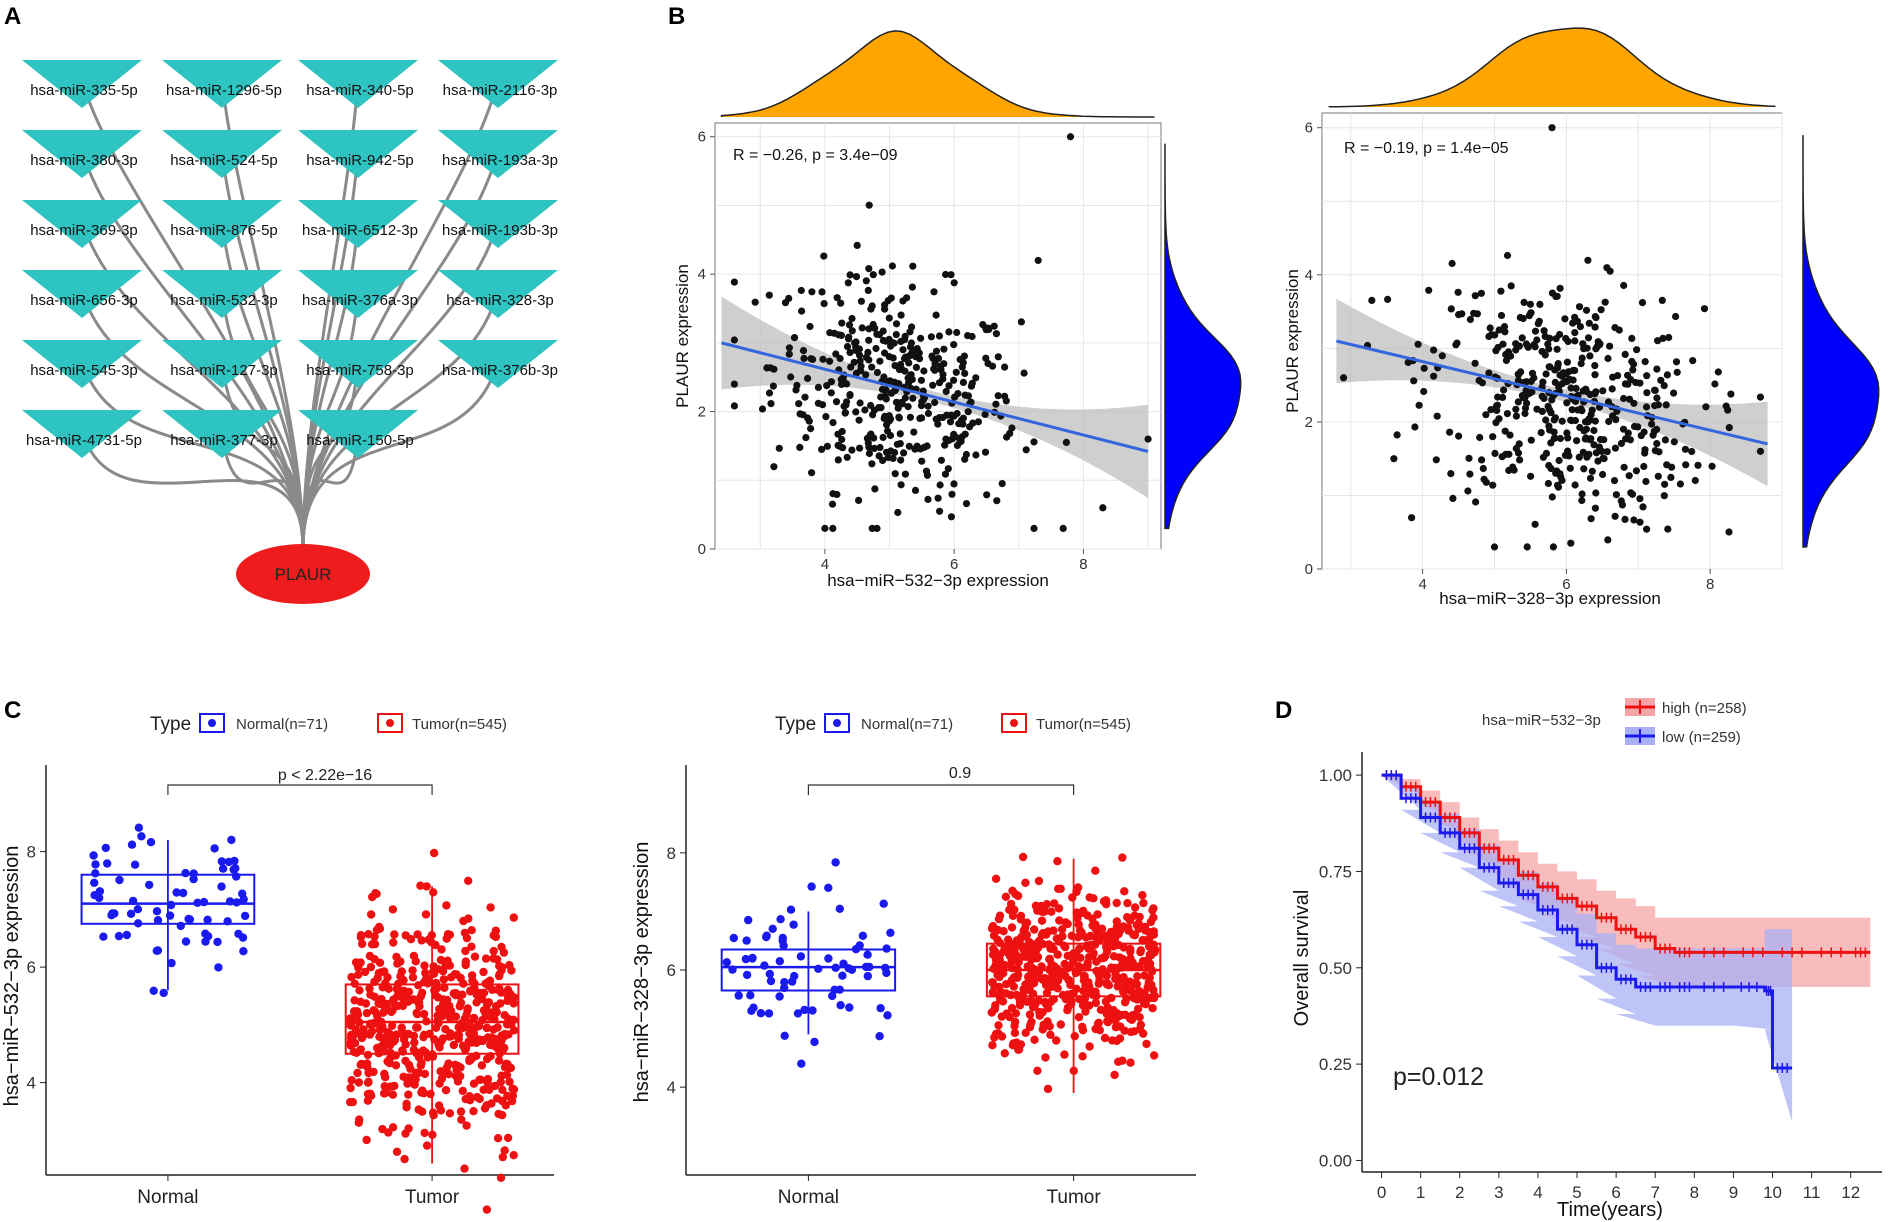 The width and height of the screenshot is (1890, 1222). What do you see at coordinates (1772, 1192) in the screenshot?
I see `km-x-tick-label: 10` at bounding box center [1772, 1192].